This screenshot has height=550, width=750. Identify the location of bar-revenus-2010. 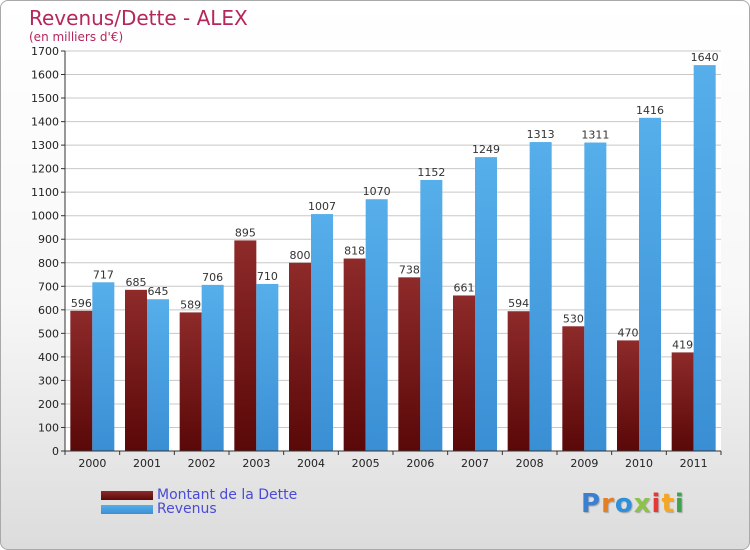
(650, 284).